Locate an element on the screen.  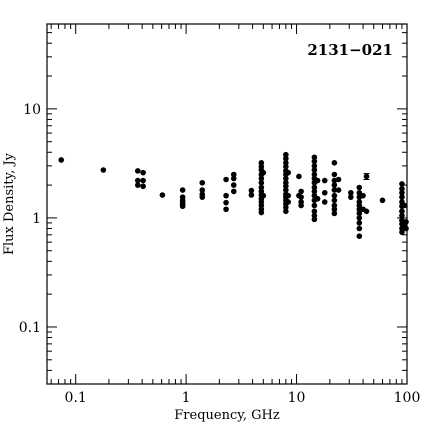
x-tick-label: 0.1 is located at coordinates (76, 398).